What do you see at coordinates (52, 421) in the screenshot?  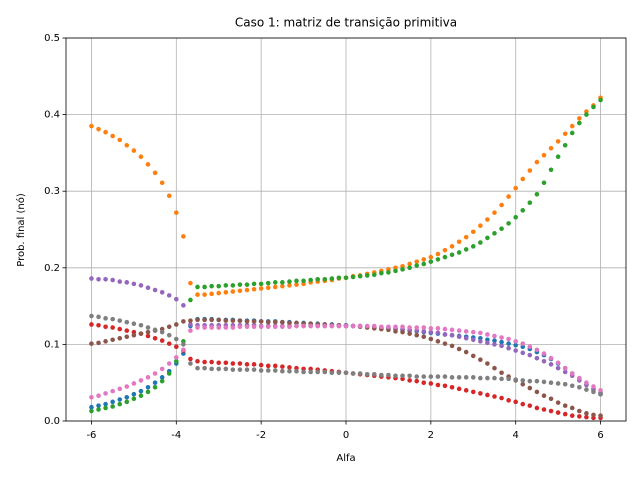 I see `y-tick-label: 0.0` at bounding box center [52, 421].